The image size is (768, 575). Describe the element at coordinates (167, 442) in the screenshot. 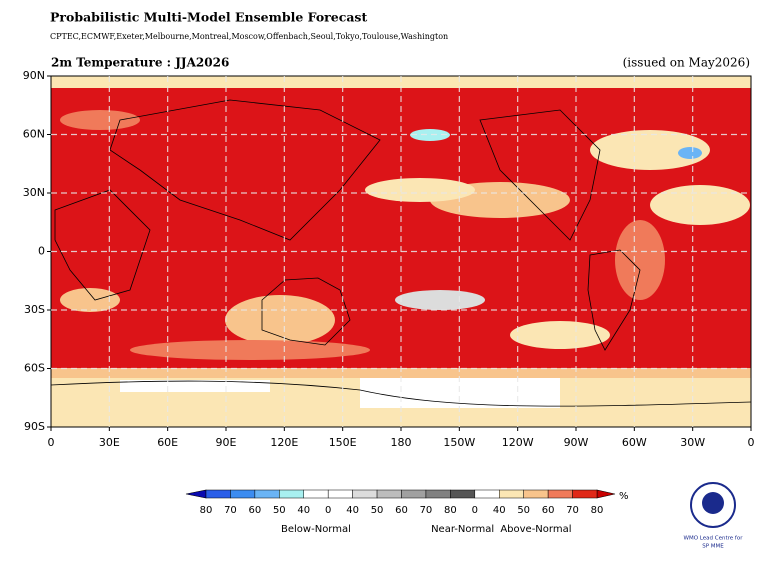

I see `lon-label: 60E` at that location.